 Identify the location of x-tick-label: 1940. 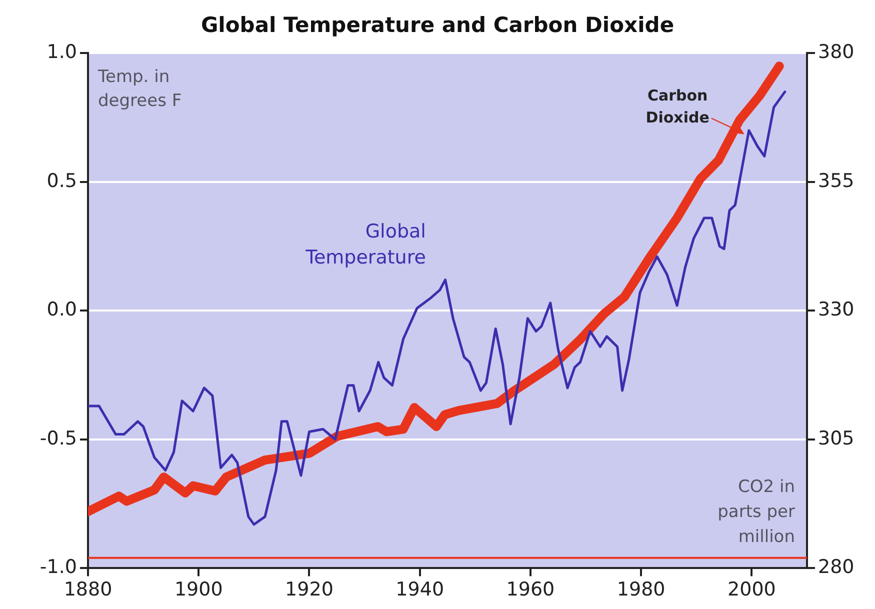
(420, 589).